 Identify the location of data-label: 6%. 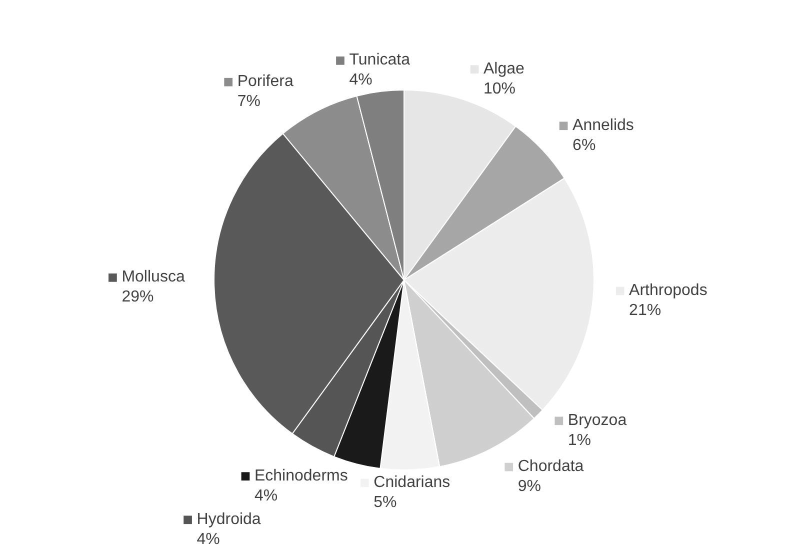
(584, 145).